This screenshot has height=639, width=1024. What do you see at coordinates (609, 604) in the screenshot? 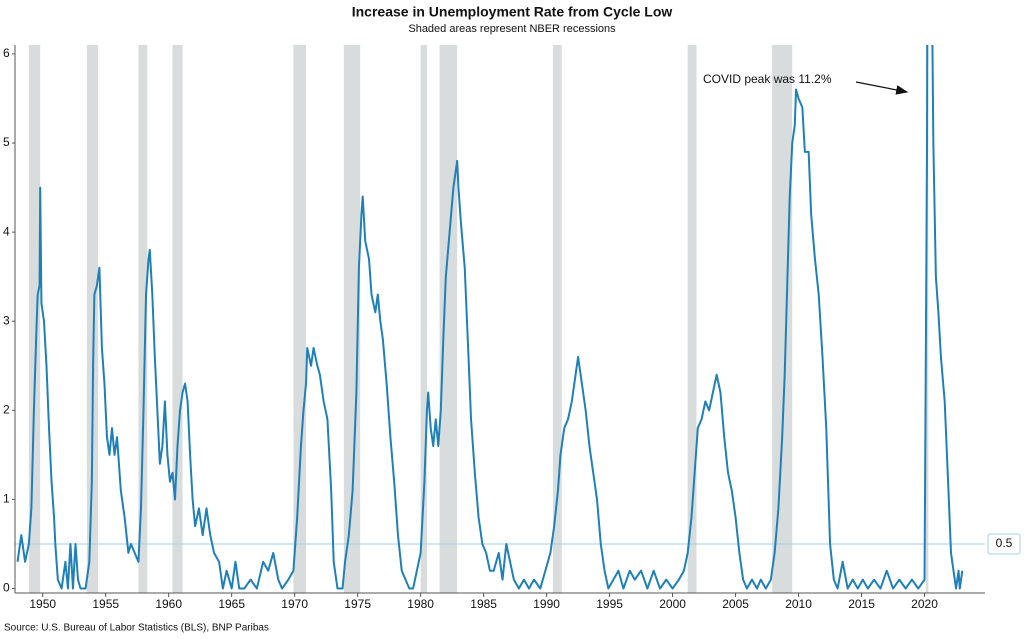
I see `x-tick-label: 1995` at bounding box center [609, 604].